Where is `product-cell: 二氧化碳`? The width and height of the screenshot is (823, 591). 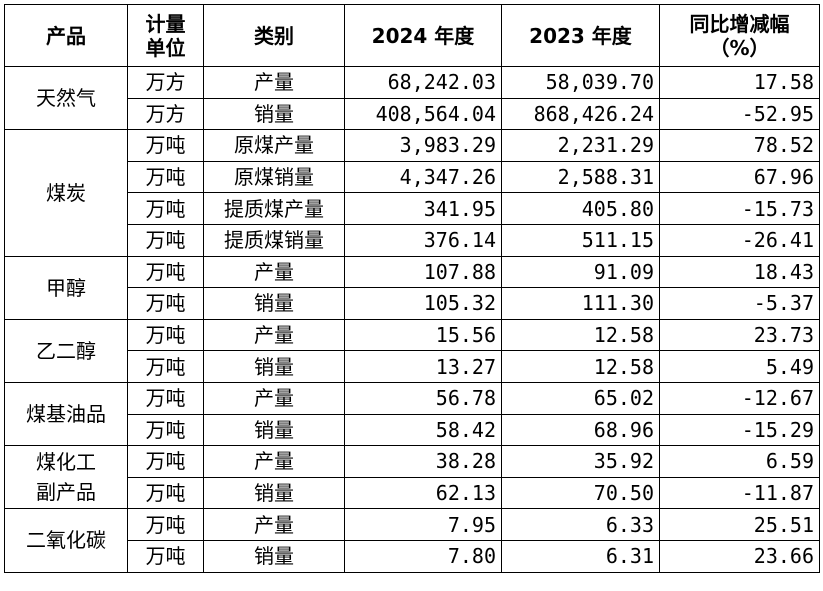
product-cell: 二氧化碳 is located at coordinates (66, 540).